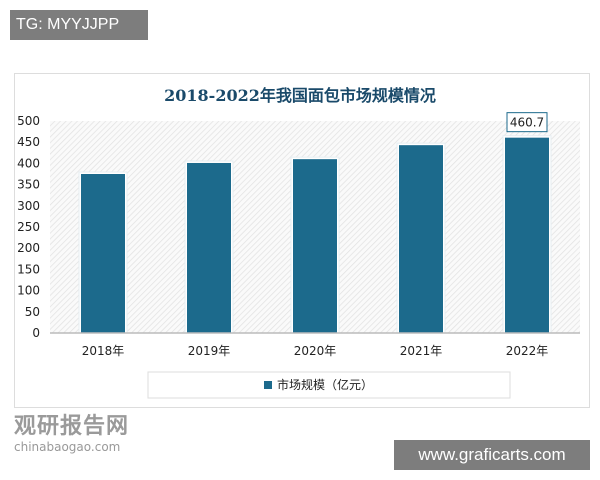 The image size is (600, 480). Describe the element at coordinates (300, 95) in the screenshot. I see `chart-title: 2018-2022年我国面包市场规模情况` at that location.